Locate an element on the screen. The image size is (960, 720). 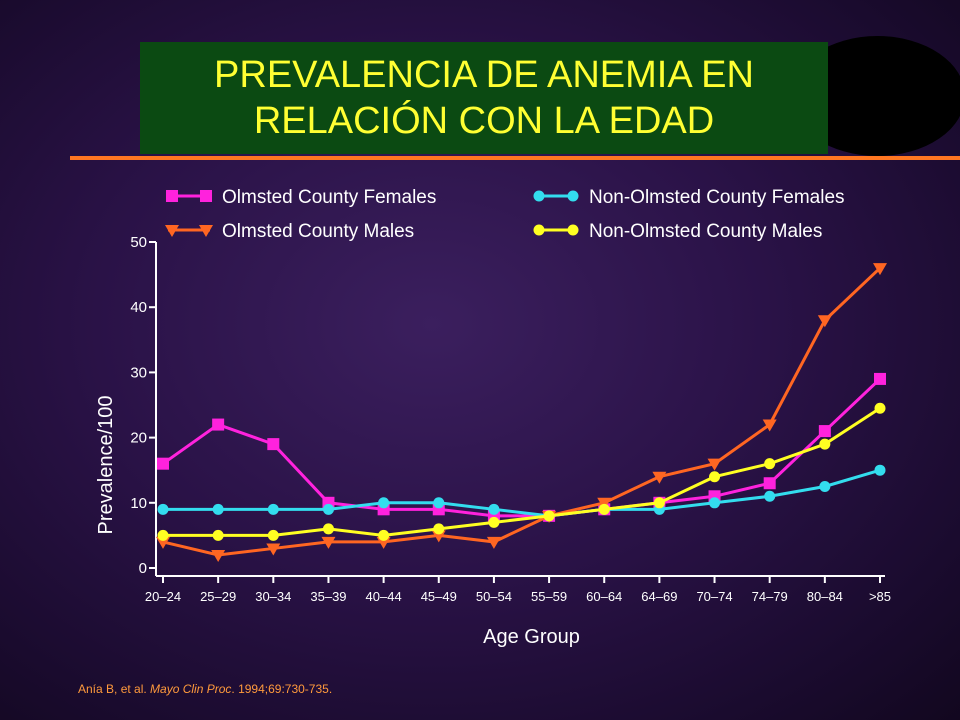
legend-item: Non-Olmsted County Males is located at coordinates (677, 231).